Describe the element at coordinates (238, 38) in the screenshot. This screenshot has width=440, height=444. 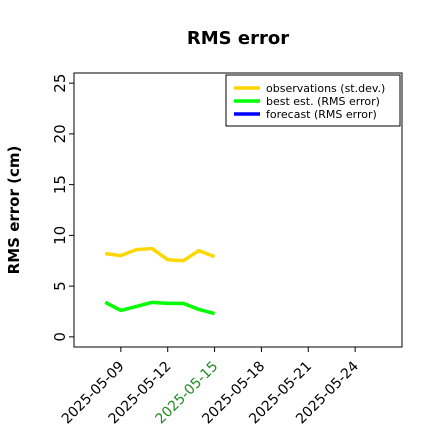
I see `chart-title: RMS error` at that location.